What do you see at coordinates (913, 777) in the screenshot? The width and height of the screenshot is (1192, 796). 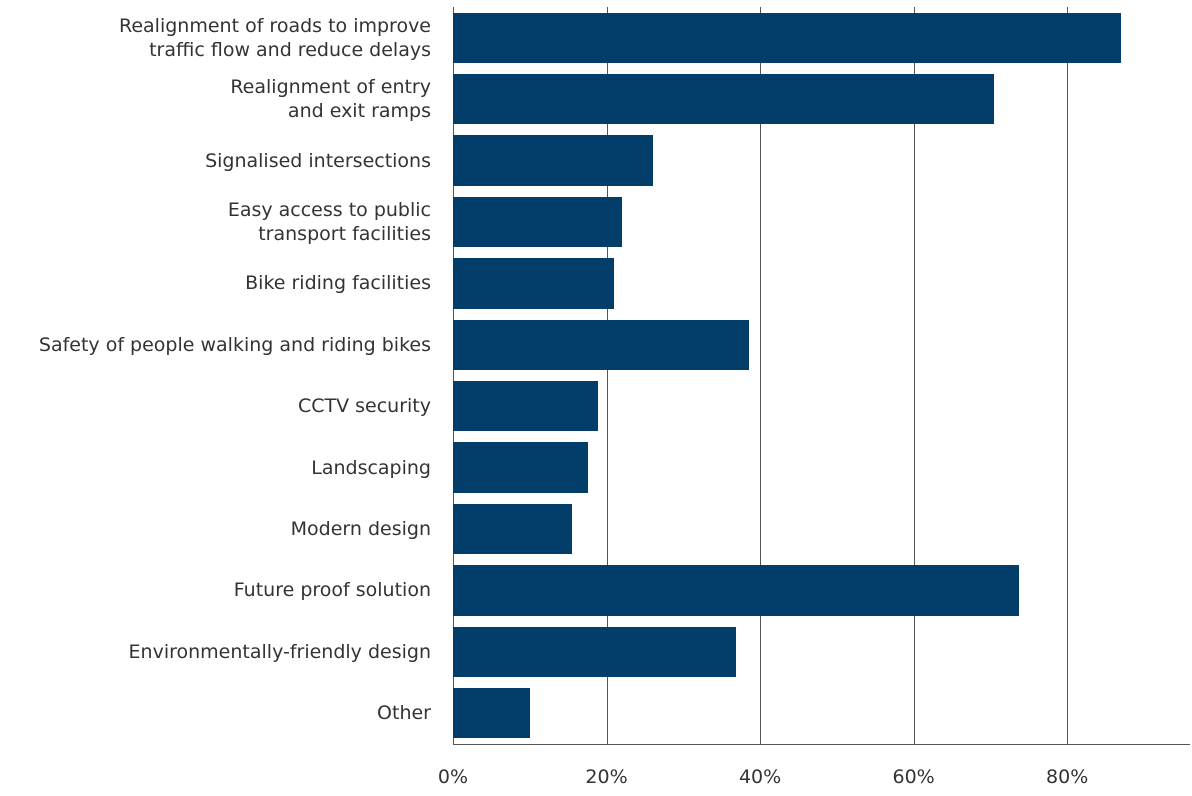 I see `x-tick-label: 60%` at bounding box center [913, 777].